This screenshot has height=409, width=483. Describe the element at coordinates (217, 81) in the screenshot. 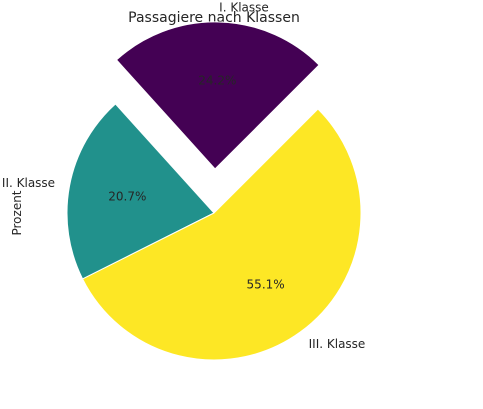

I see `slice-percent-label: 24.2%` at that location.